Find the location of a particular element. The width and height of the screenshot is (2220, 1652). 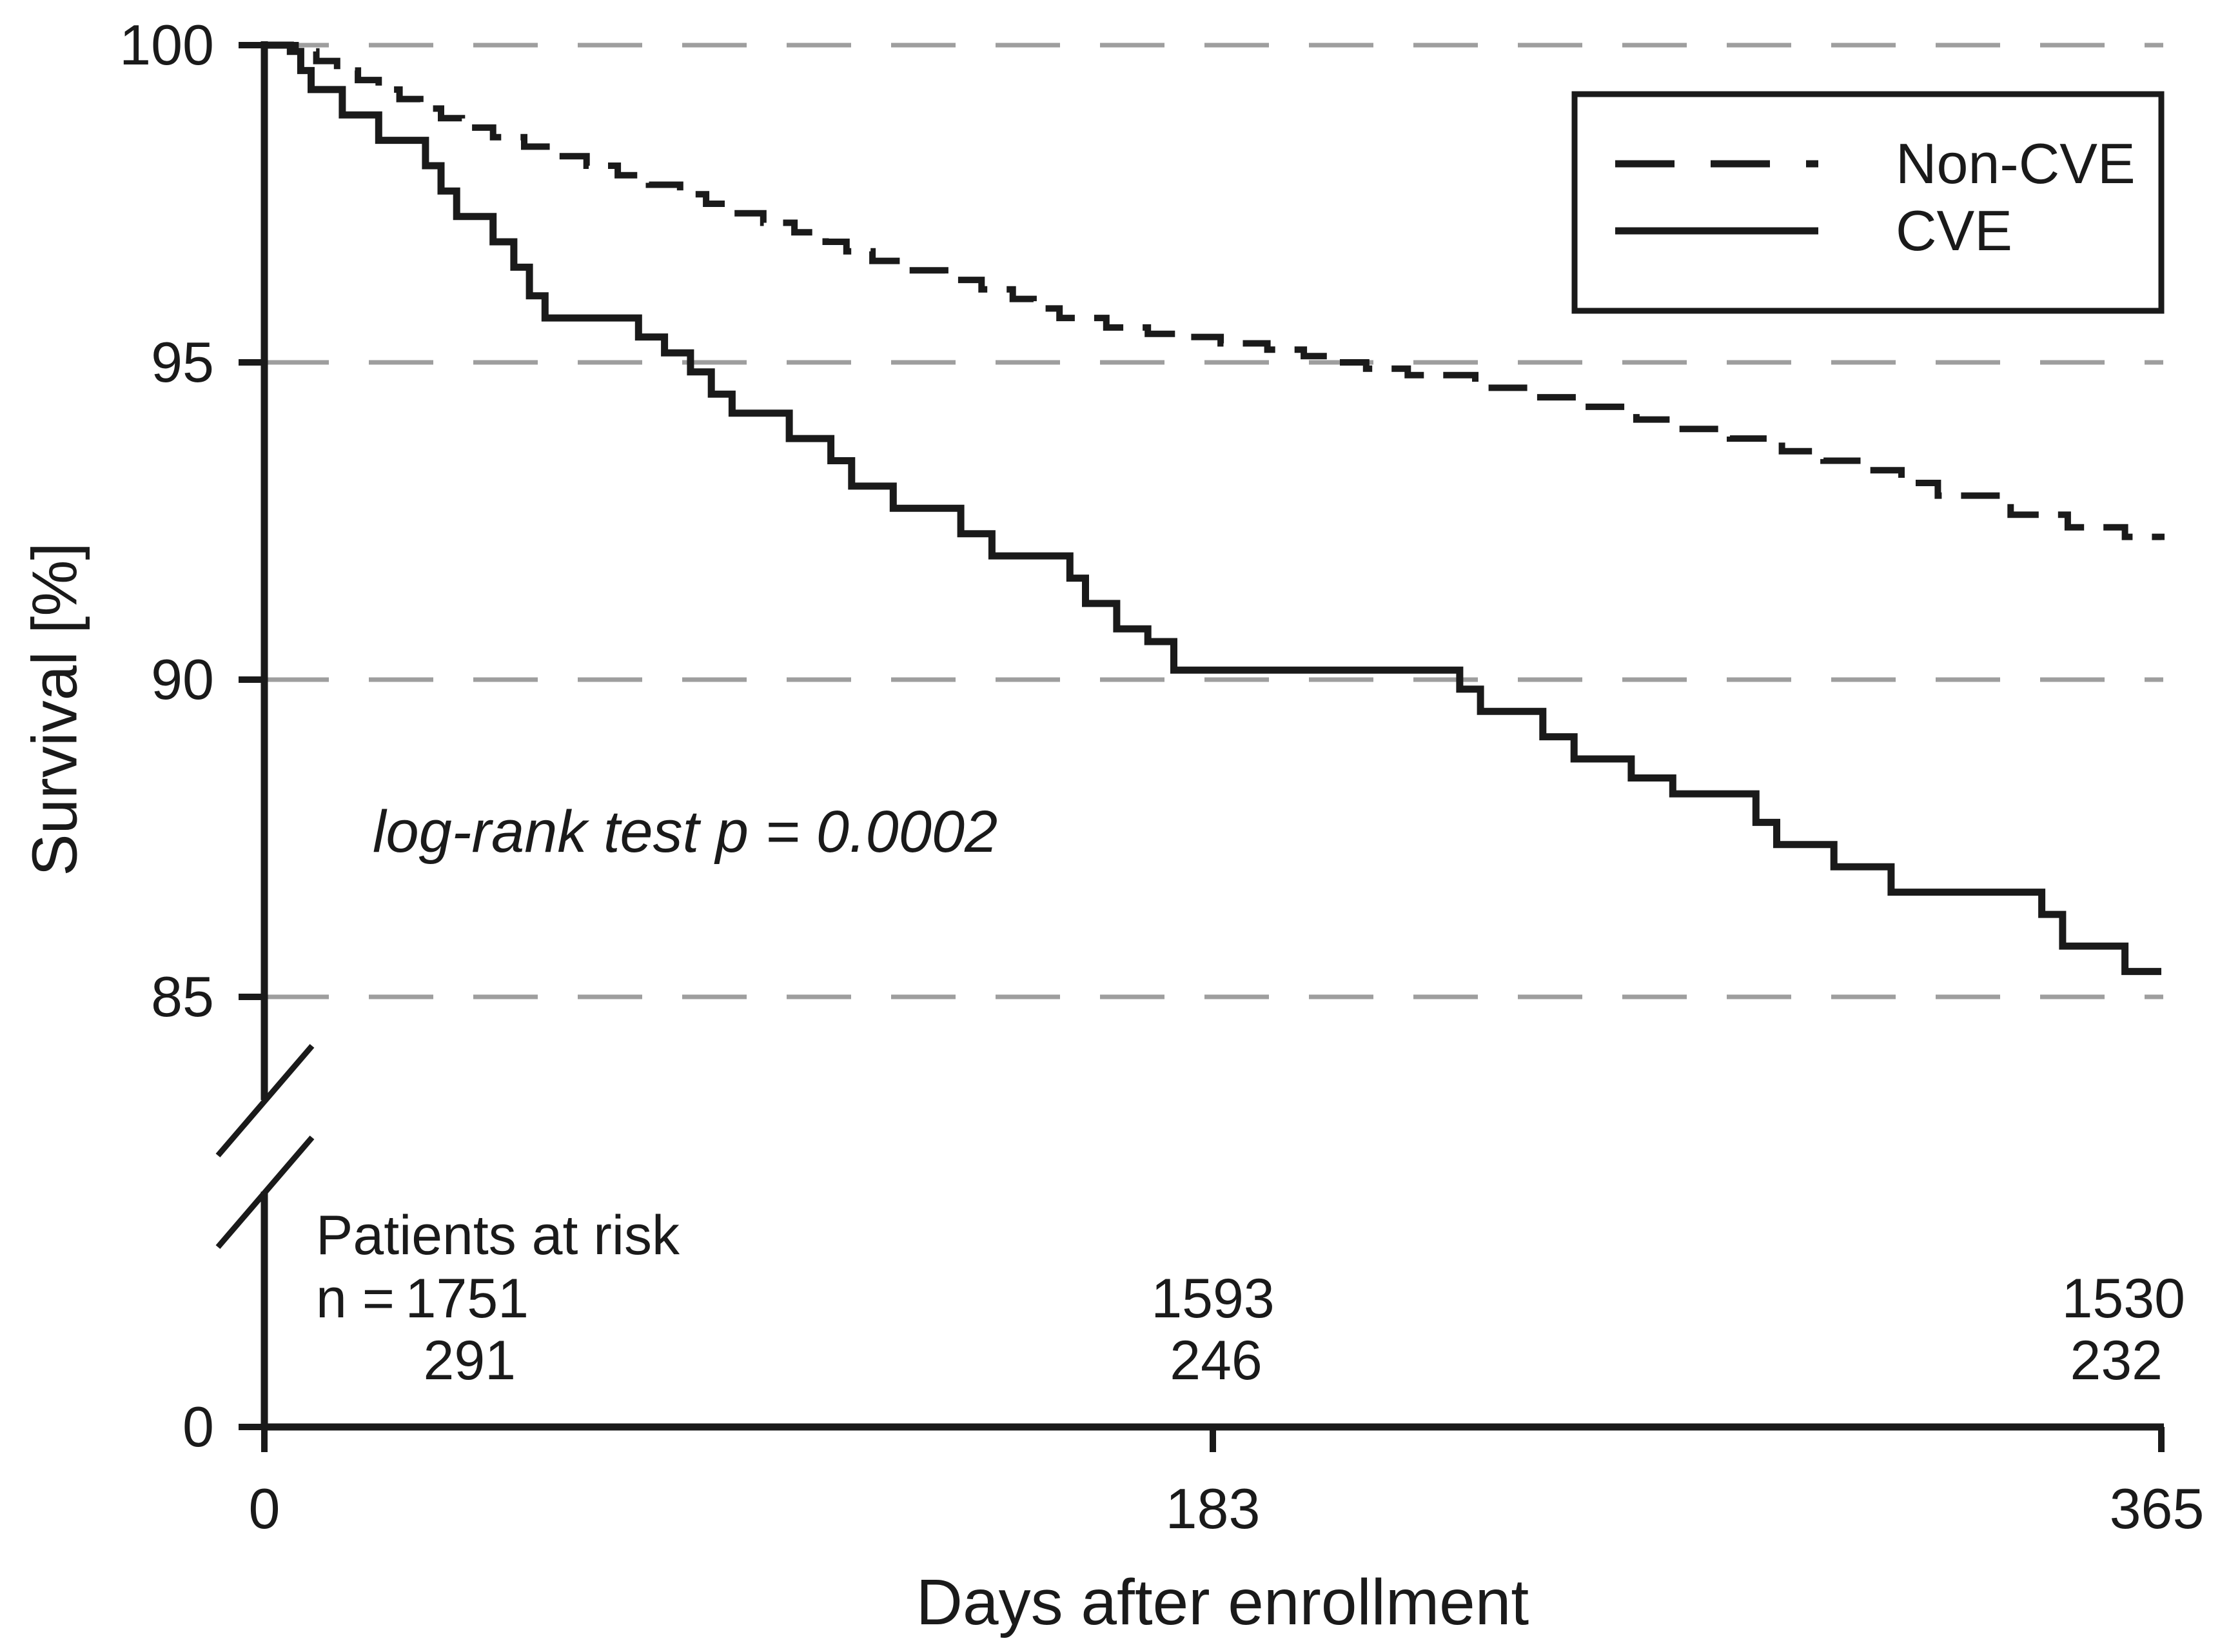

y-axis-tick-label-90: 90 is located at coordinates (182, 679).